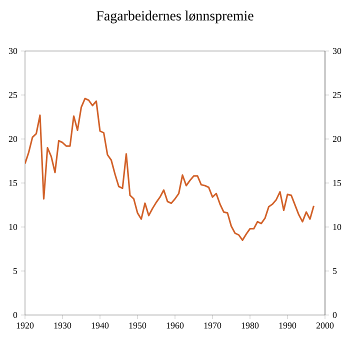  What do you see at coordinates (325, 325) in the screenshot?
I see `x-tick-label: 2000` at bounding box center [325, 325].